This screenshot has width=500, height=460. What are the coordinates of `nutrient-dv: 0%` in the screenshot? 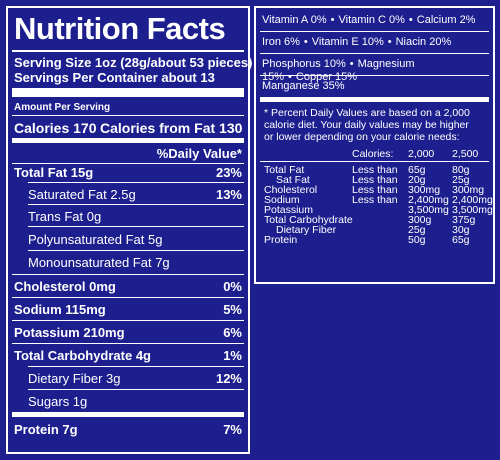 It's located at (232, 286).